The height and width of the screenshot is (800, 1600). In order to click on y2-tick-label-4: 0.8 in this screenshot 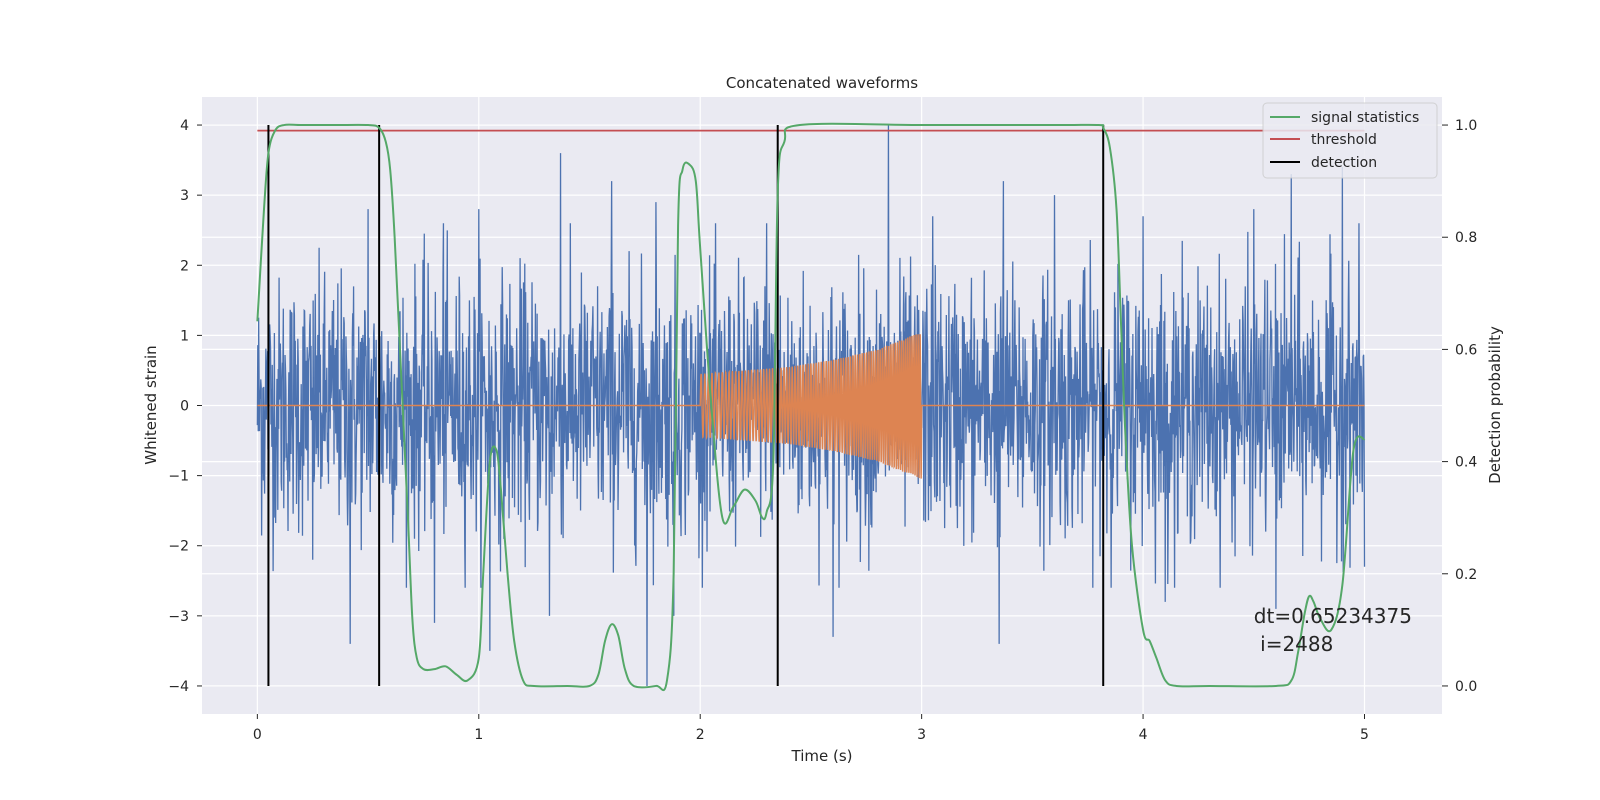, I will do `click(1466, 238)`.